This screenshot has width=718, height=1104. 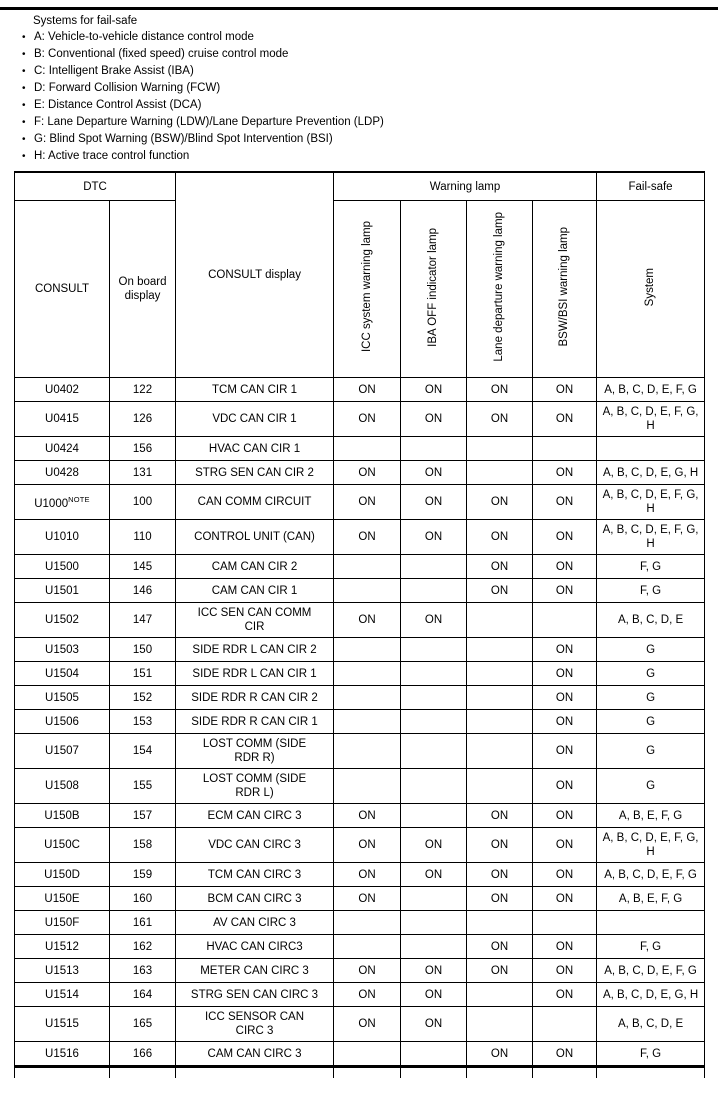 I want to click on table-row: U1500 145 CAM CAN CIR 2 ON ON F, G, so click(x=360, y=566).